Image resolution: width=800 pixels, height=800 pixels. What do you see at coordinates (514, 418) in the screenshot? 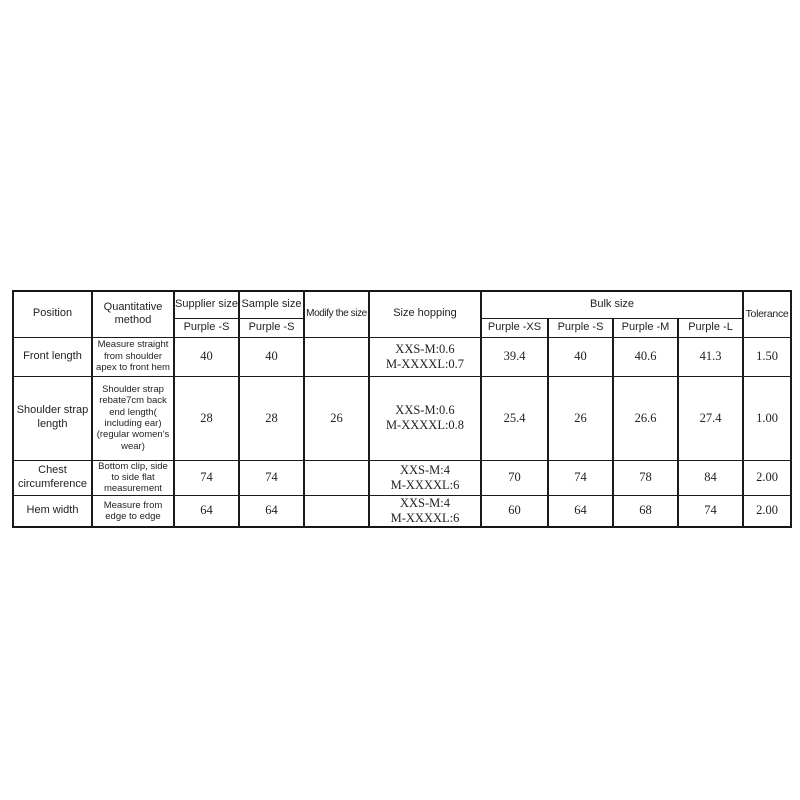
I see `bulk-xs-value: 25.4` at bounding box center [514, 418].